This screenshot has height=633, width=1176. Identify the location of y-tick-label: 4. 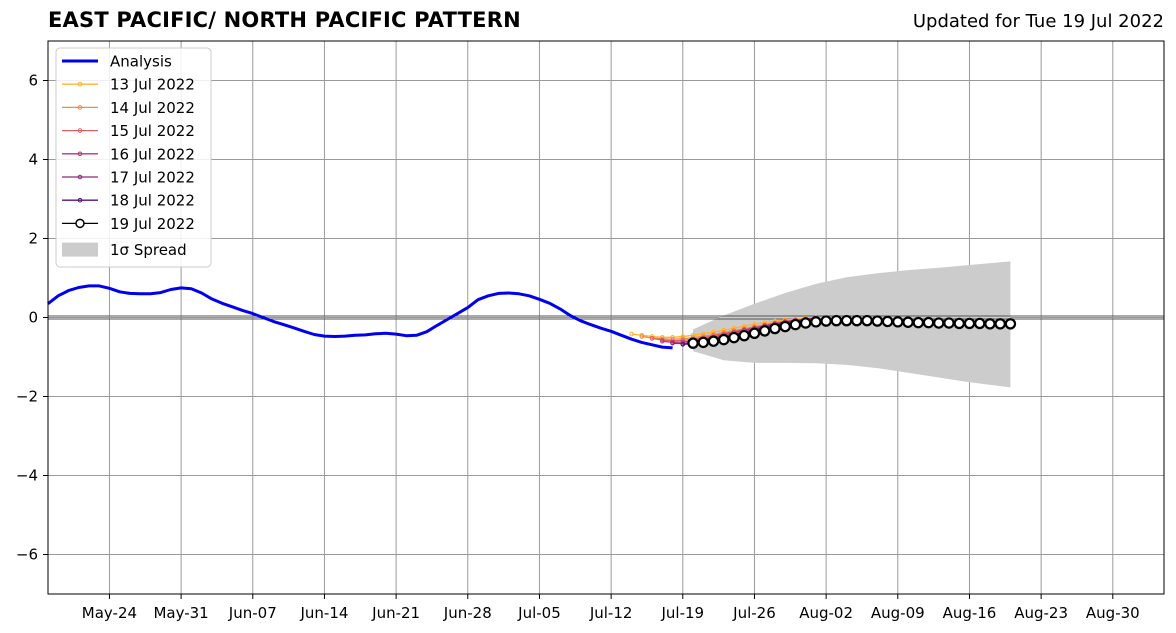
(33, 160).